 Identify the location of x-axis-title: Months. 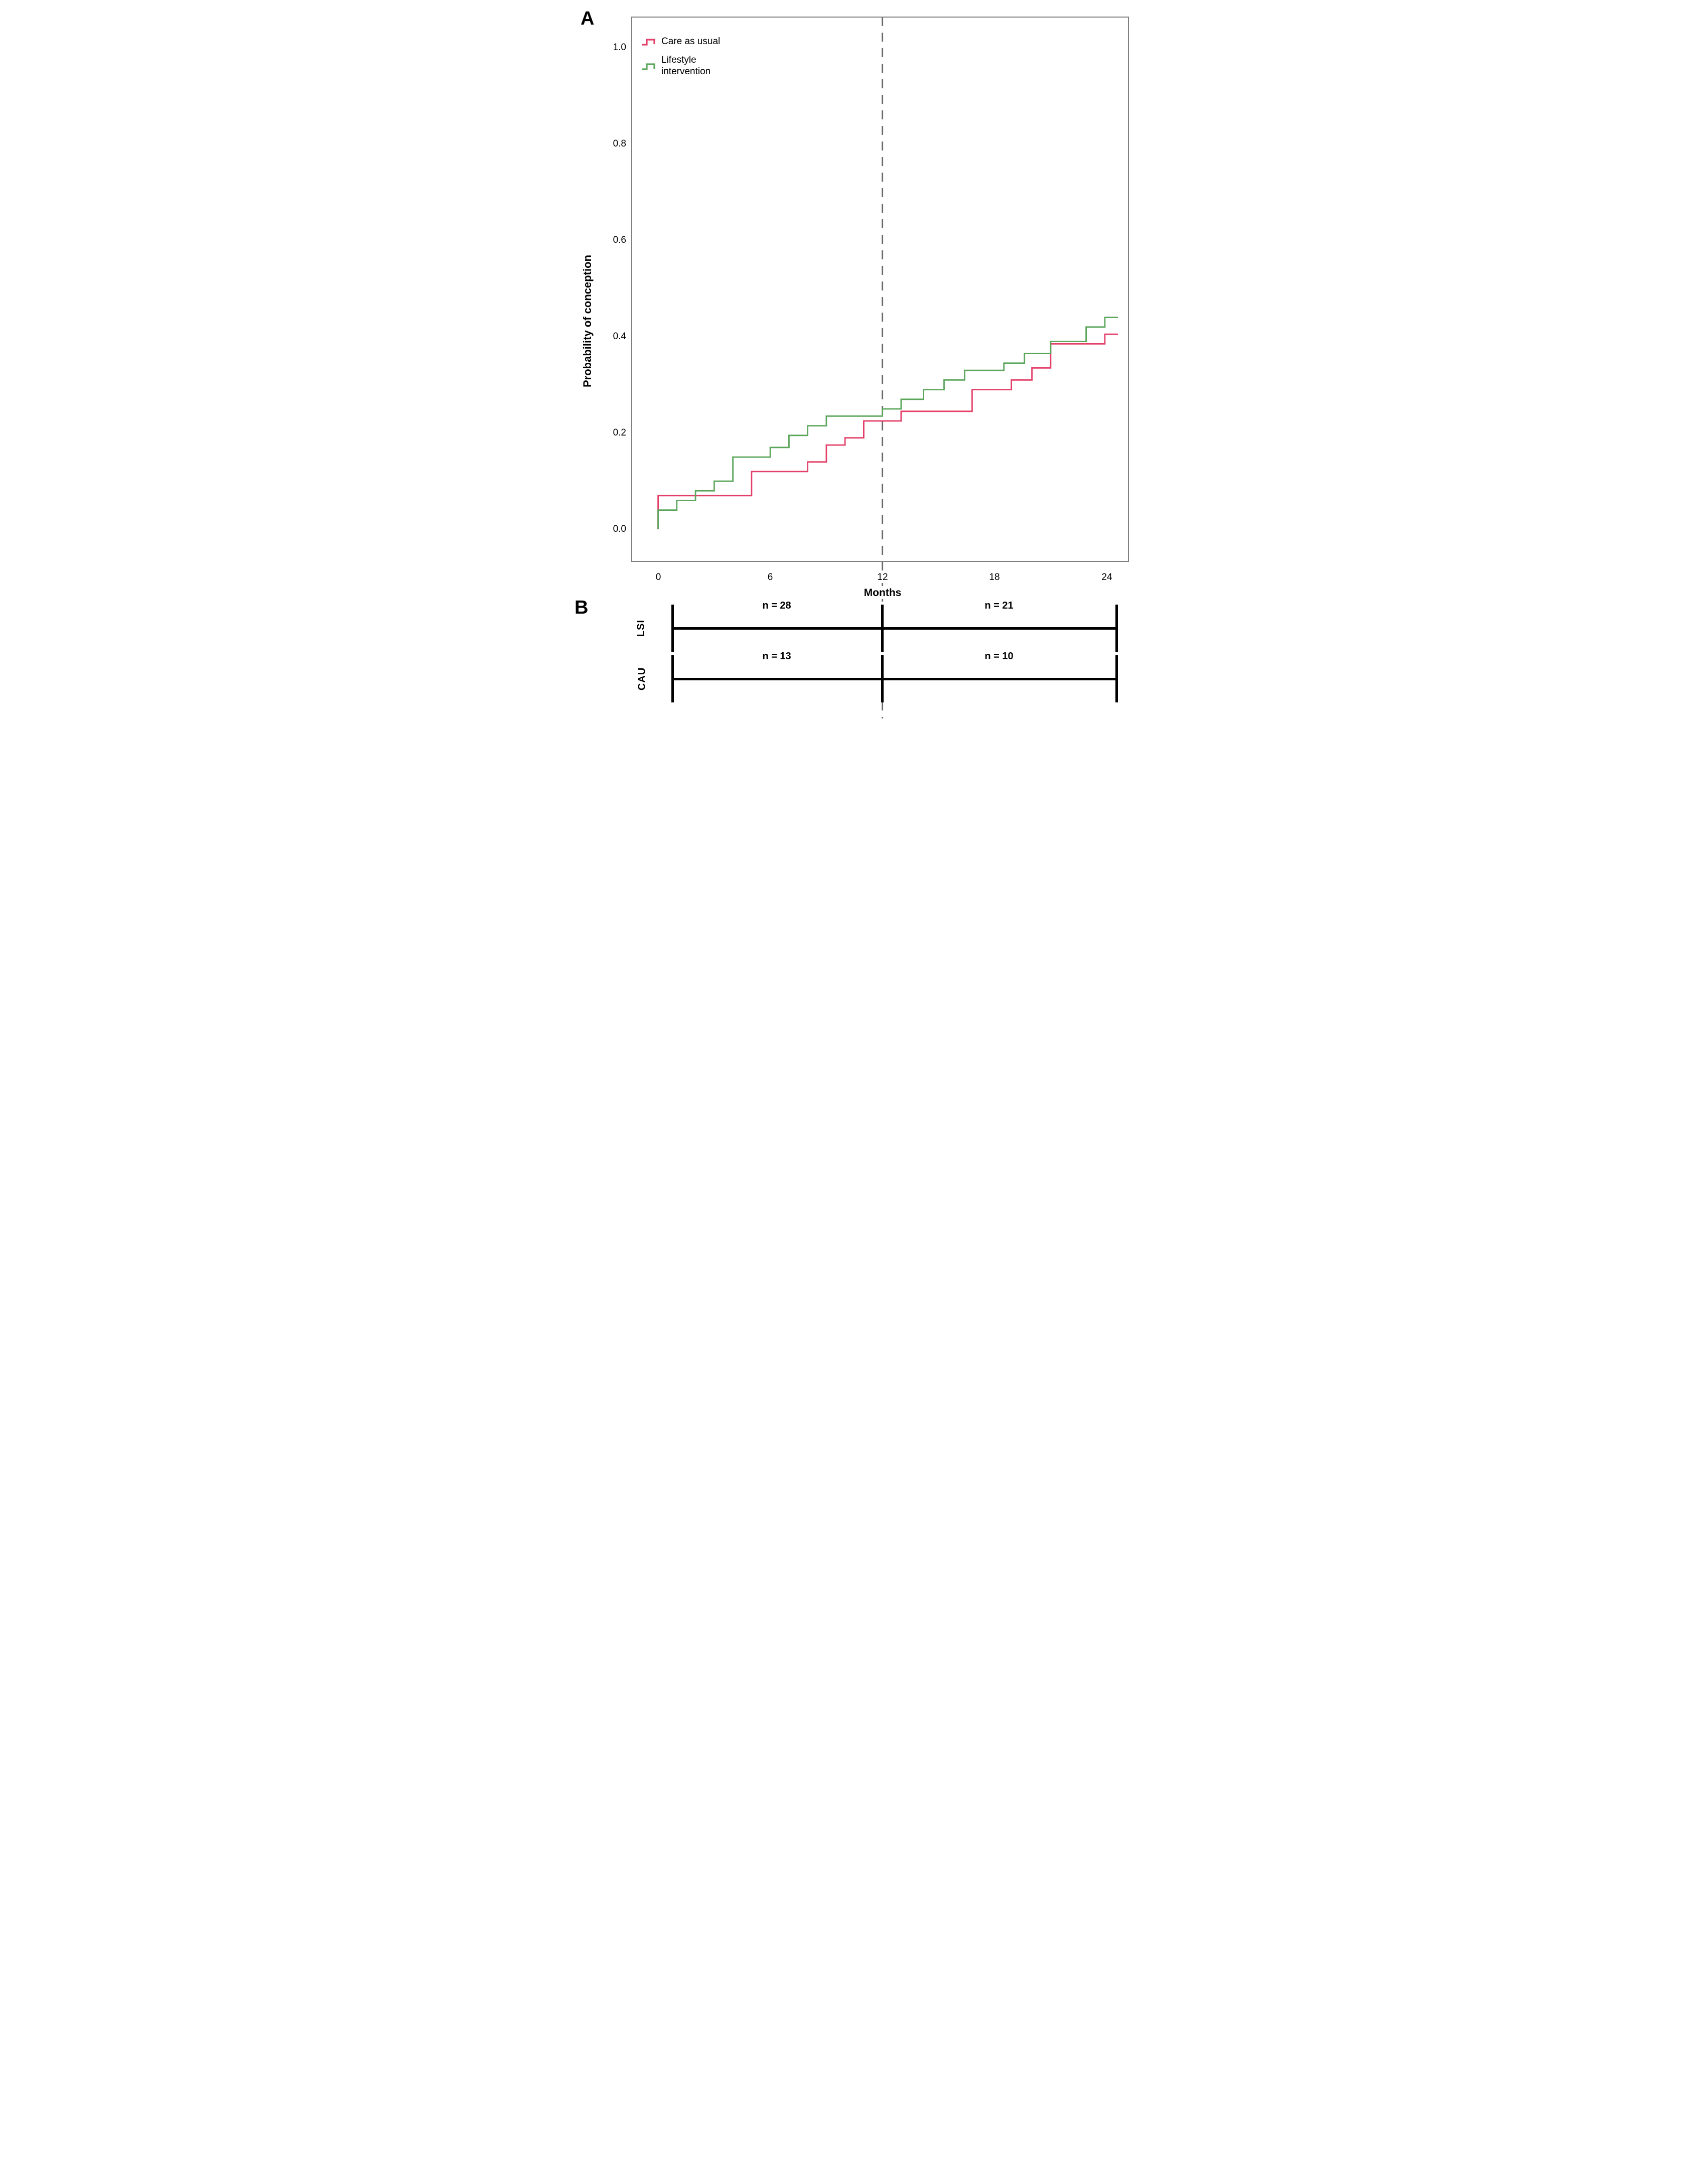
(882, 593).